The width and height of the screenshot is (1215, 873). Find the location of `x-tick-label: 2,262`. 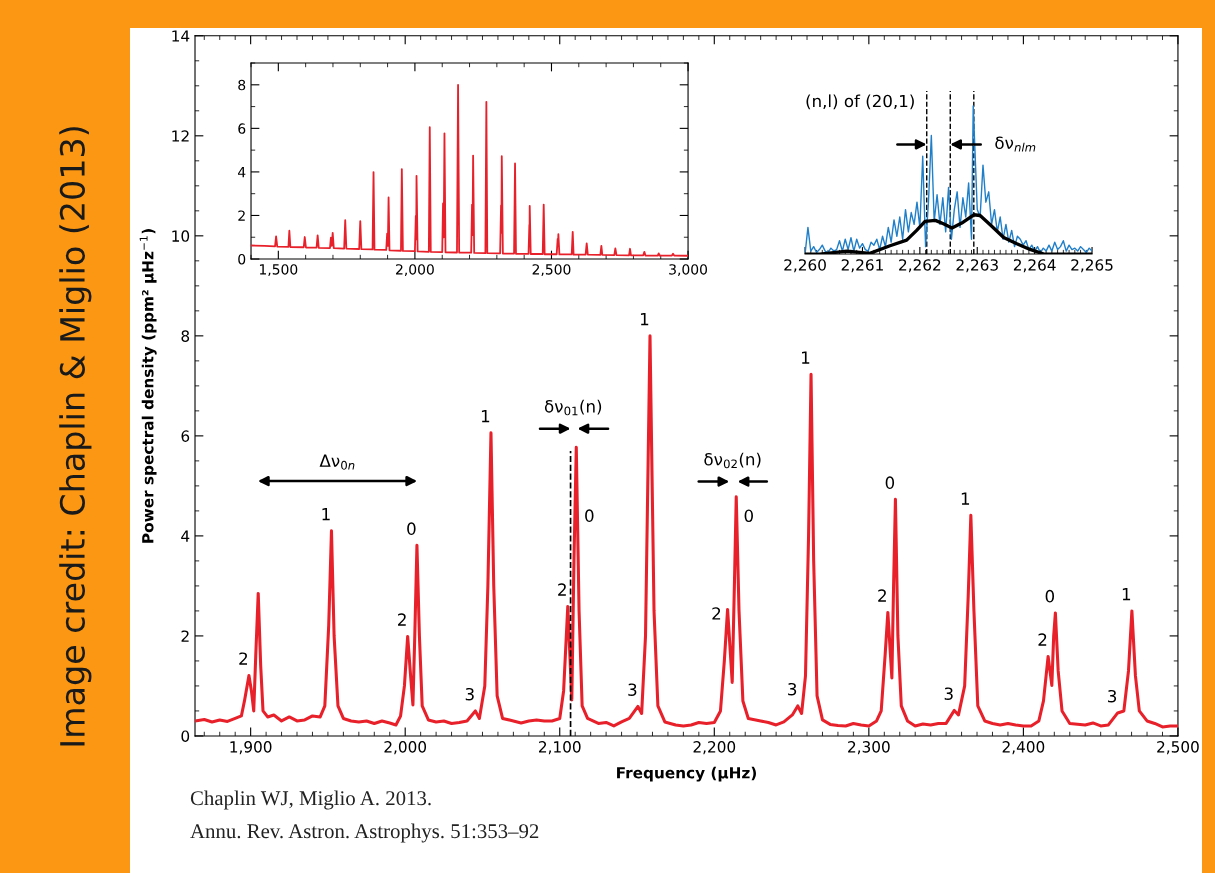

x-tick-label: 2,262 is located at coordinates (920, 266).